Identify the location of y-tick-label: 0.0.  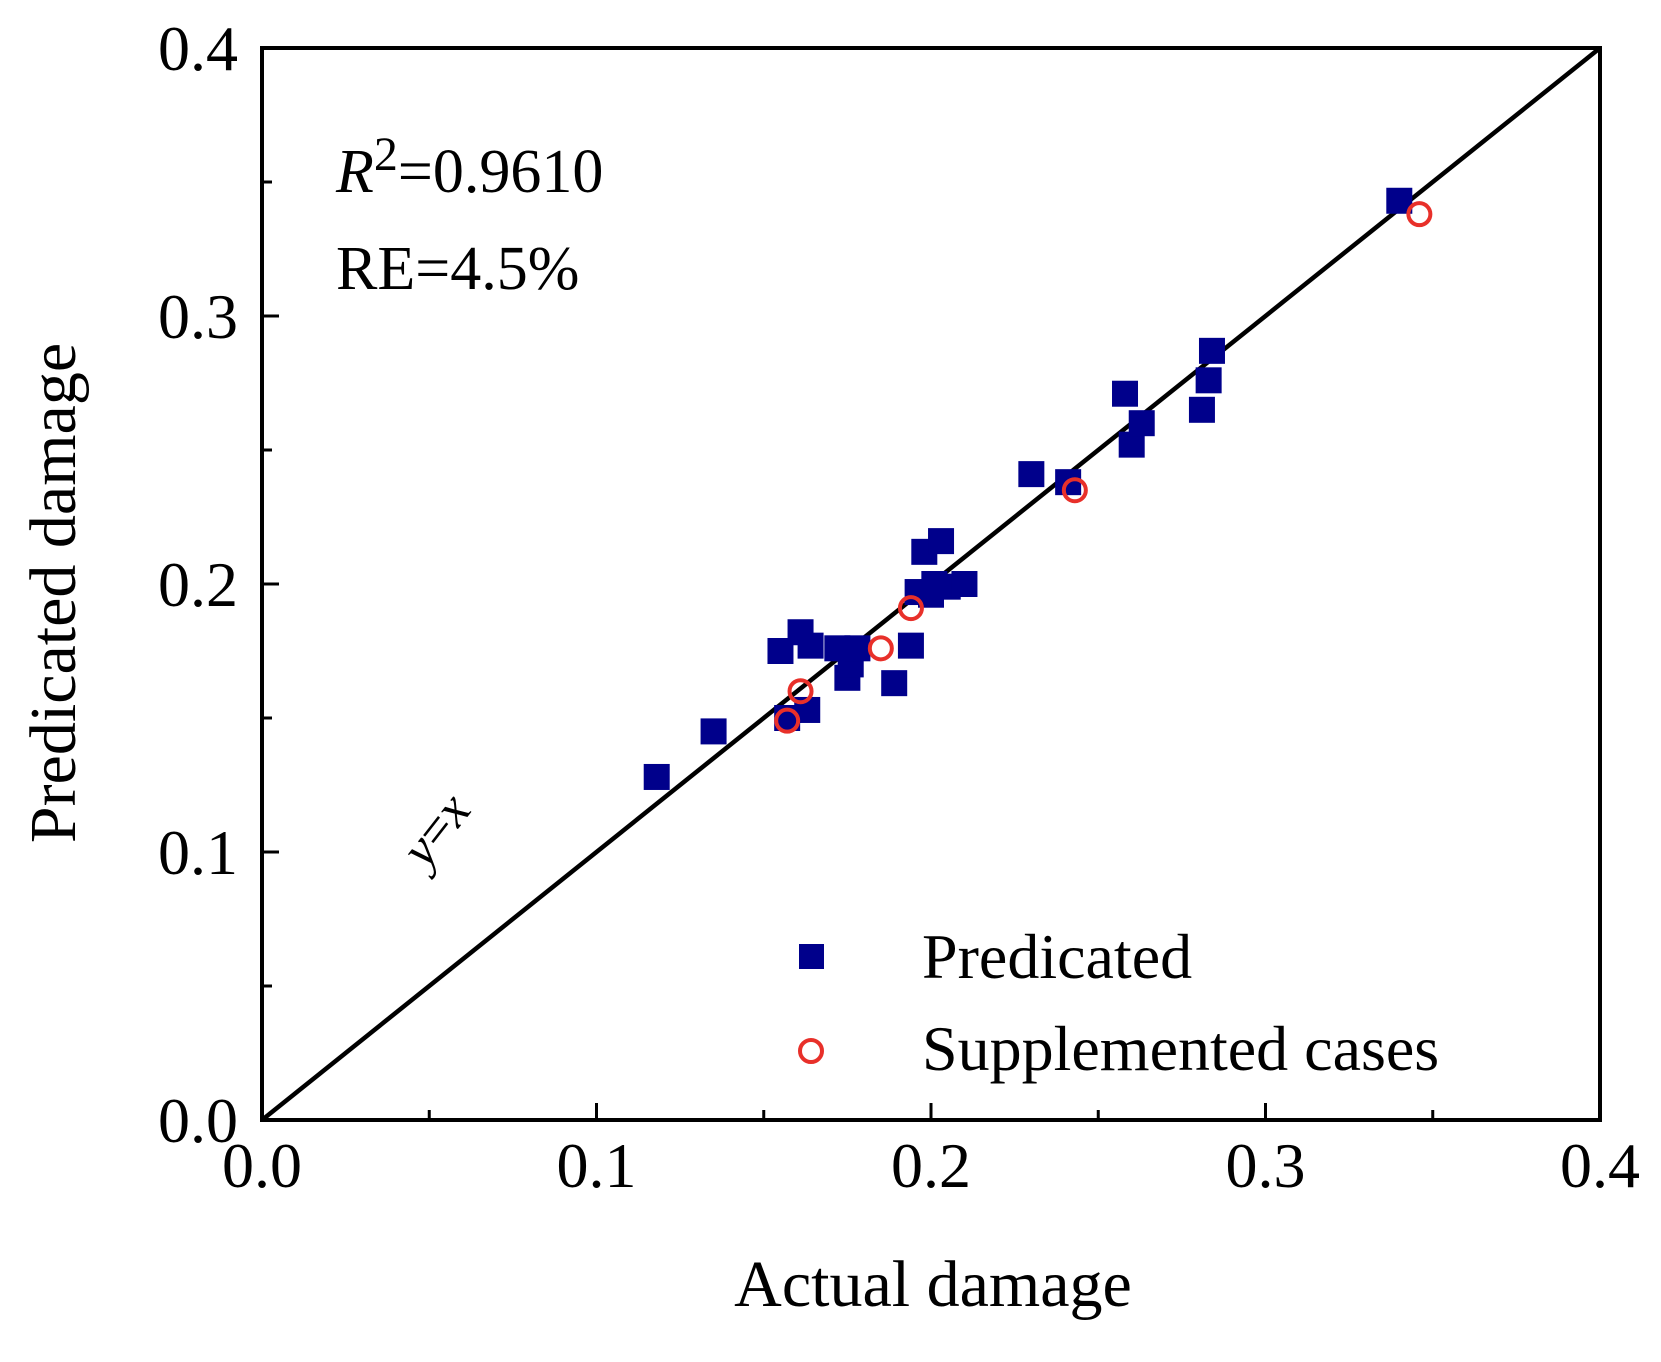
(198, 1120).